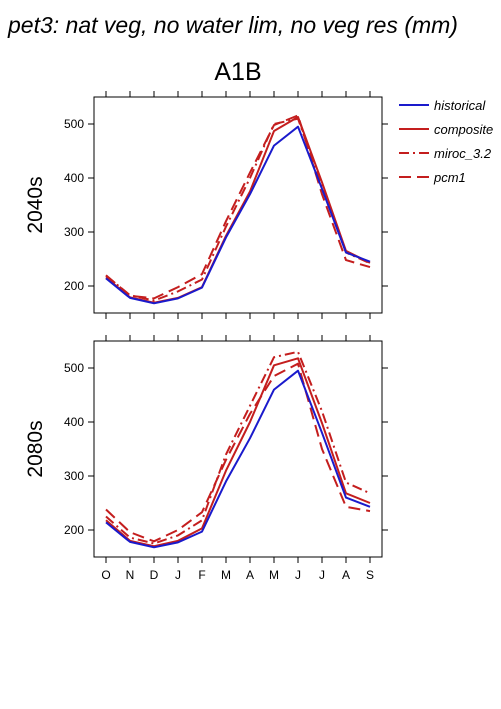 This screenshot has width=501, height=709. Describe the element at coordinates (463, 129) in the screenshot. I see `legend-label-composite: composite` at that location.